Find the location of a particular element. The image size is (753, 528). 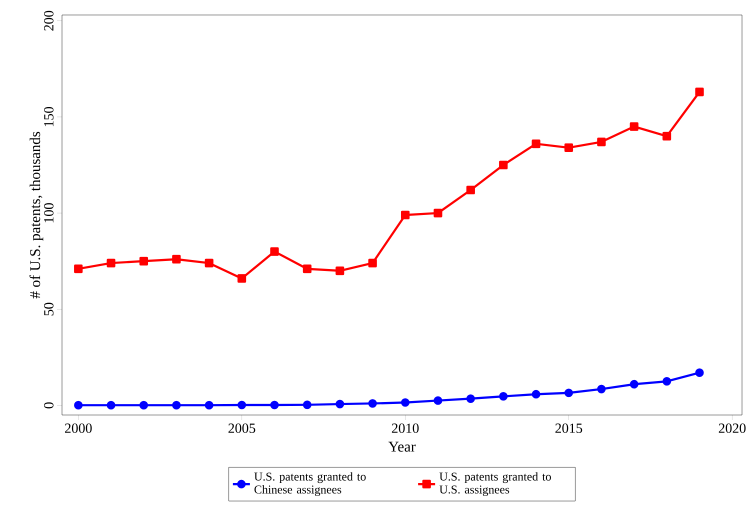

y-tick-label: 150 is located at coordinates (49, 116).